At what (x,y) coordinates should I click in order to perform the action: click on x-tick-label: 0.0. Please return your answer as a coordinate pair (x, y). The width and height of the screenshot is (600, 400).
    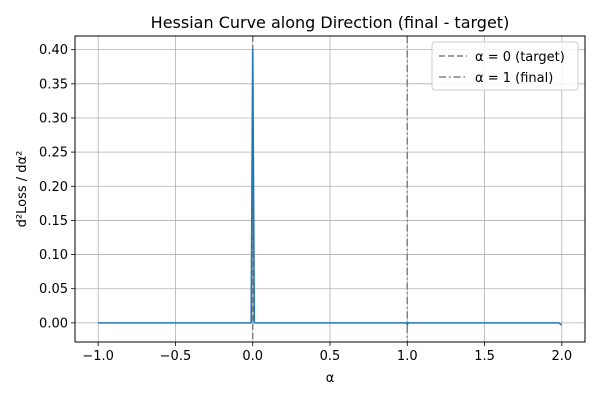
    Looking at the image, I should click on (252, 356).